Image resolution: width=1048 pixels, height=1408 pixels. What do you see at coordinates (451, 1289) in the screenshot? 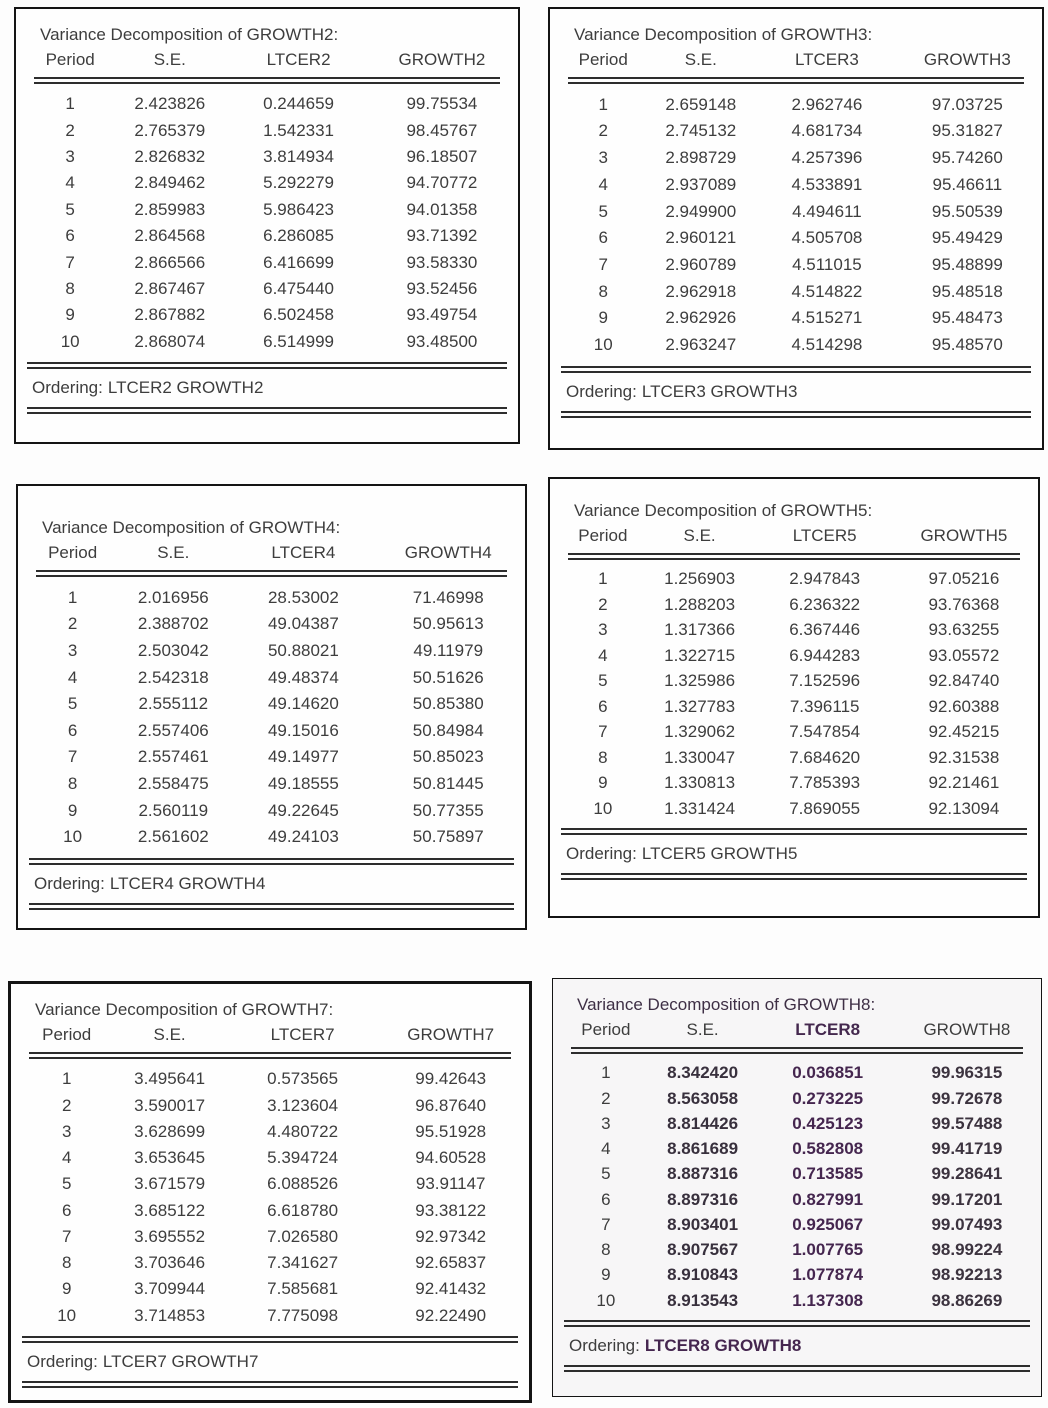
I see `table-cell: 92.41432` at bounding box center [451, 1289].